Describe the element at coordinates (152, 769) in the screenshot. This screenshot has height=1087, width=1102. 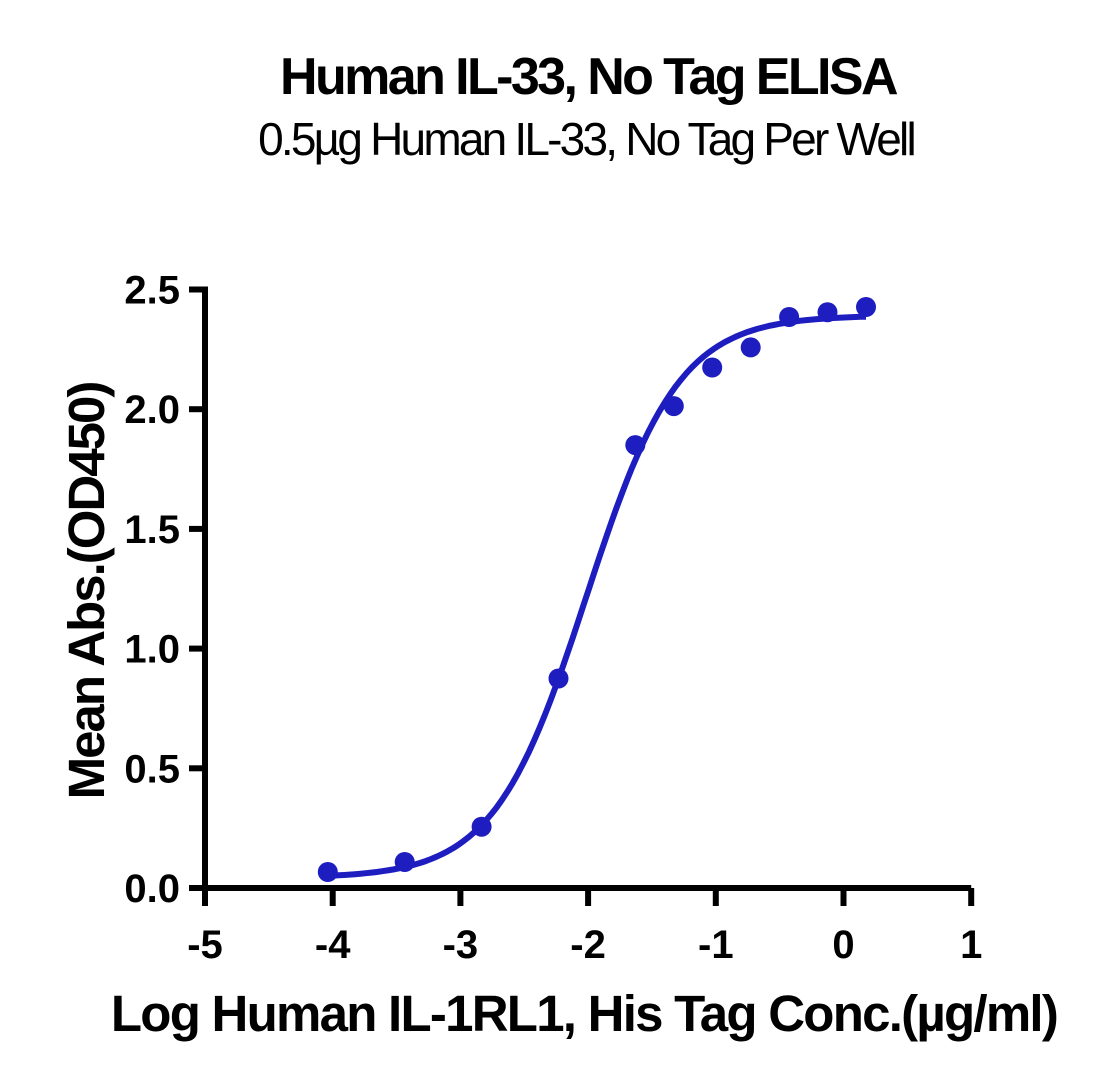
I see `svg-text: 0.5` at that location.